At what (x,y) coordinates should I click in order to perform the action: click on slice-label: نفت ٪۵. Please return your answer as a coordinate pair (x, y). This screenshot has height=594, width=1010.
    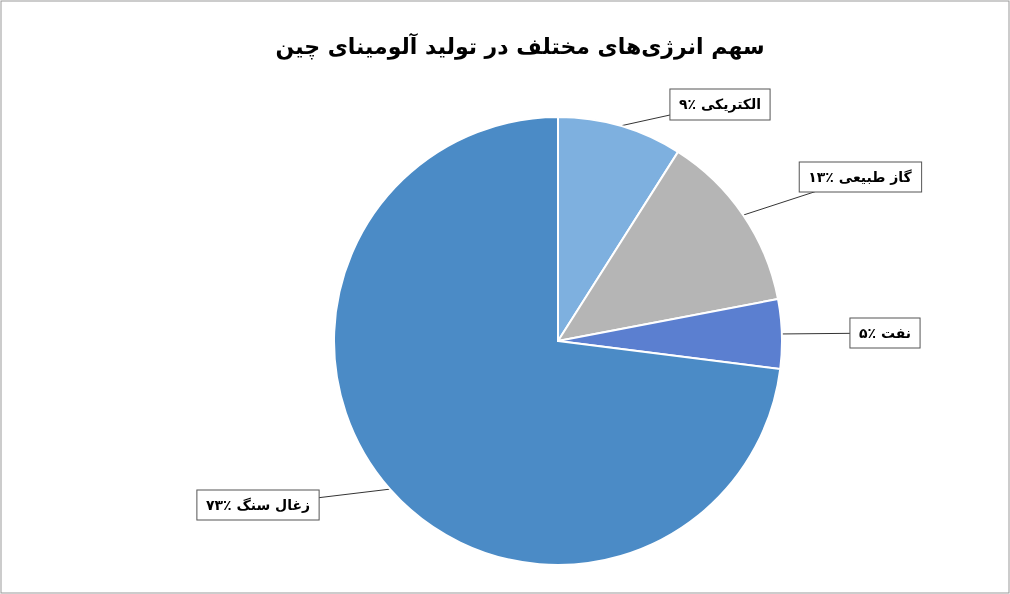
    Looking at the image, I should click on (885, 333).